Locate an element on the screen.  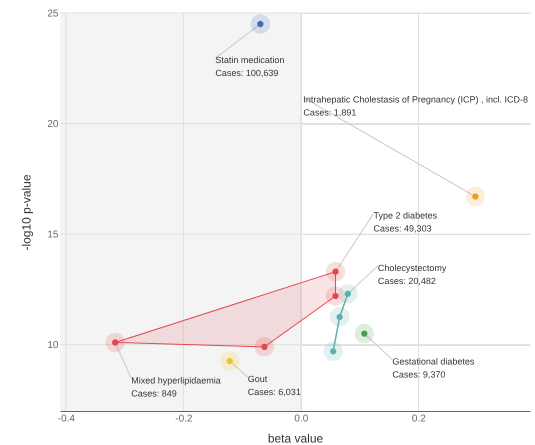
annotation: Gout Cases: 6,031 is located at coordinates (274, 386).